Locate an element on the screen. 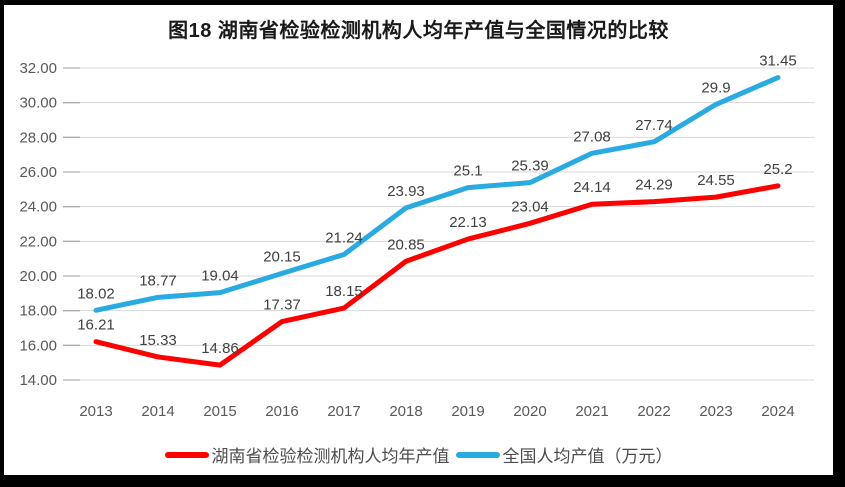 The height and width of the screenshot is (487, 845). y-axis-label: 16.00 is located at coordinates (38, 345).